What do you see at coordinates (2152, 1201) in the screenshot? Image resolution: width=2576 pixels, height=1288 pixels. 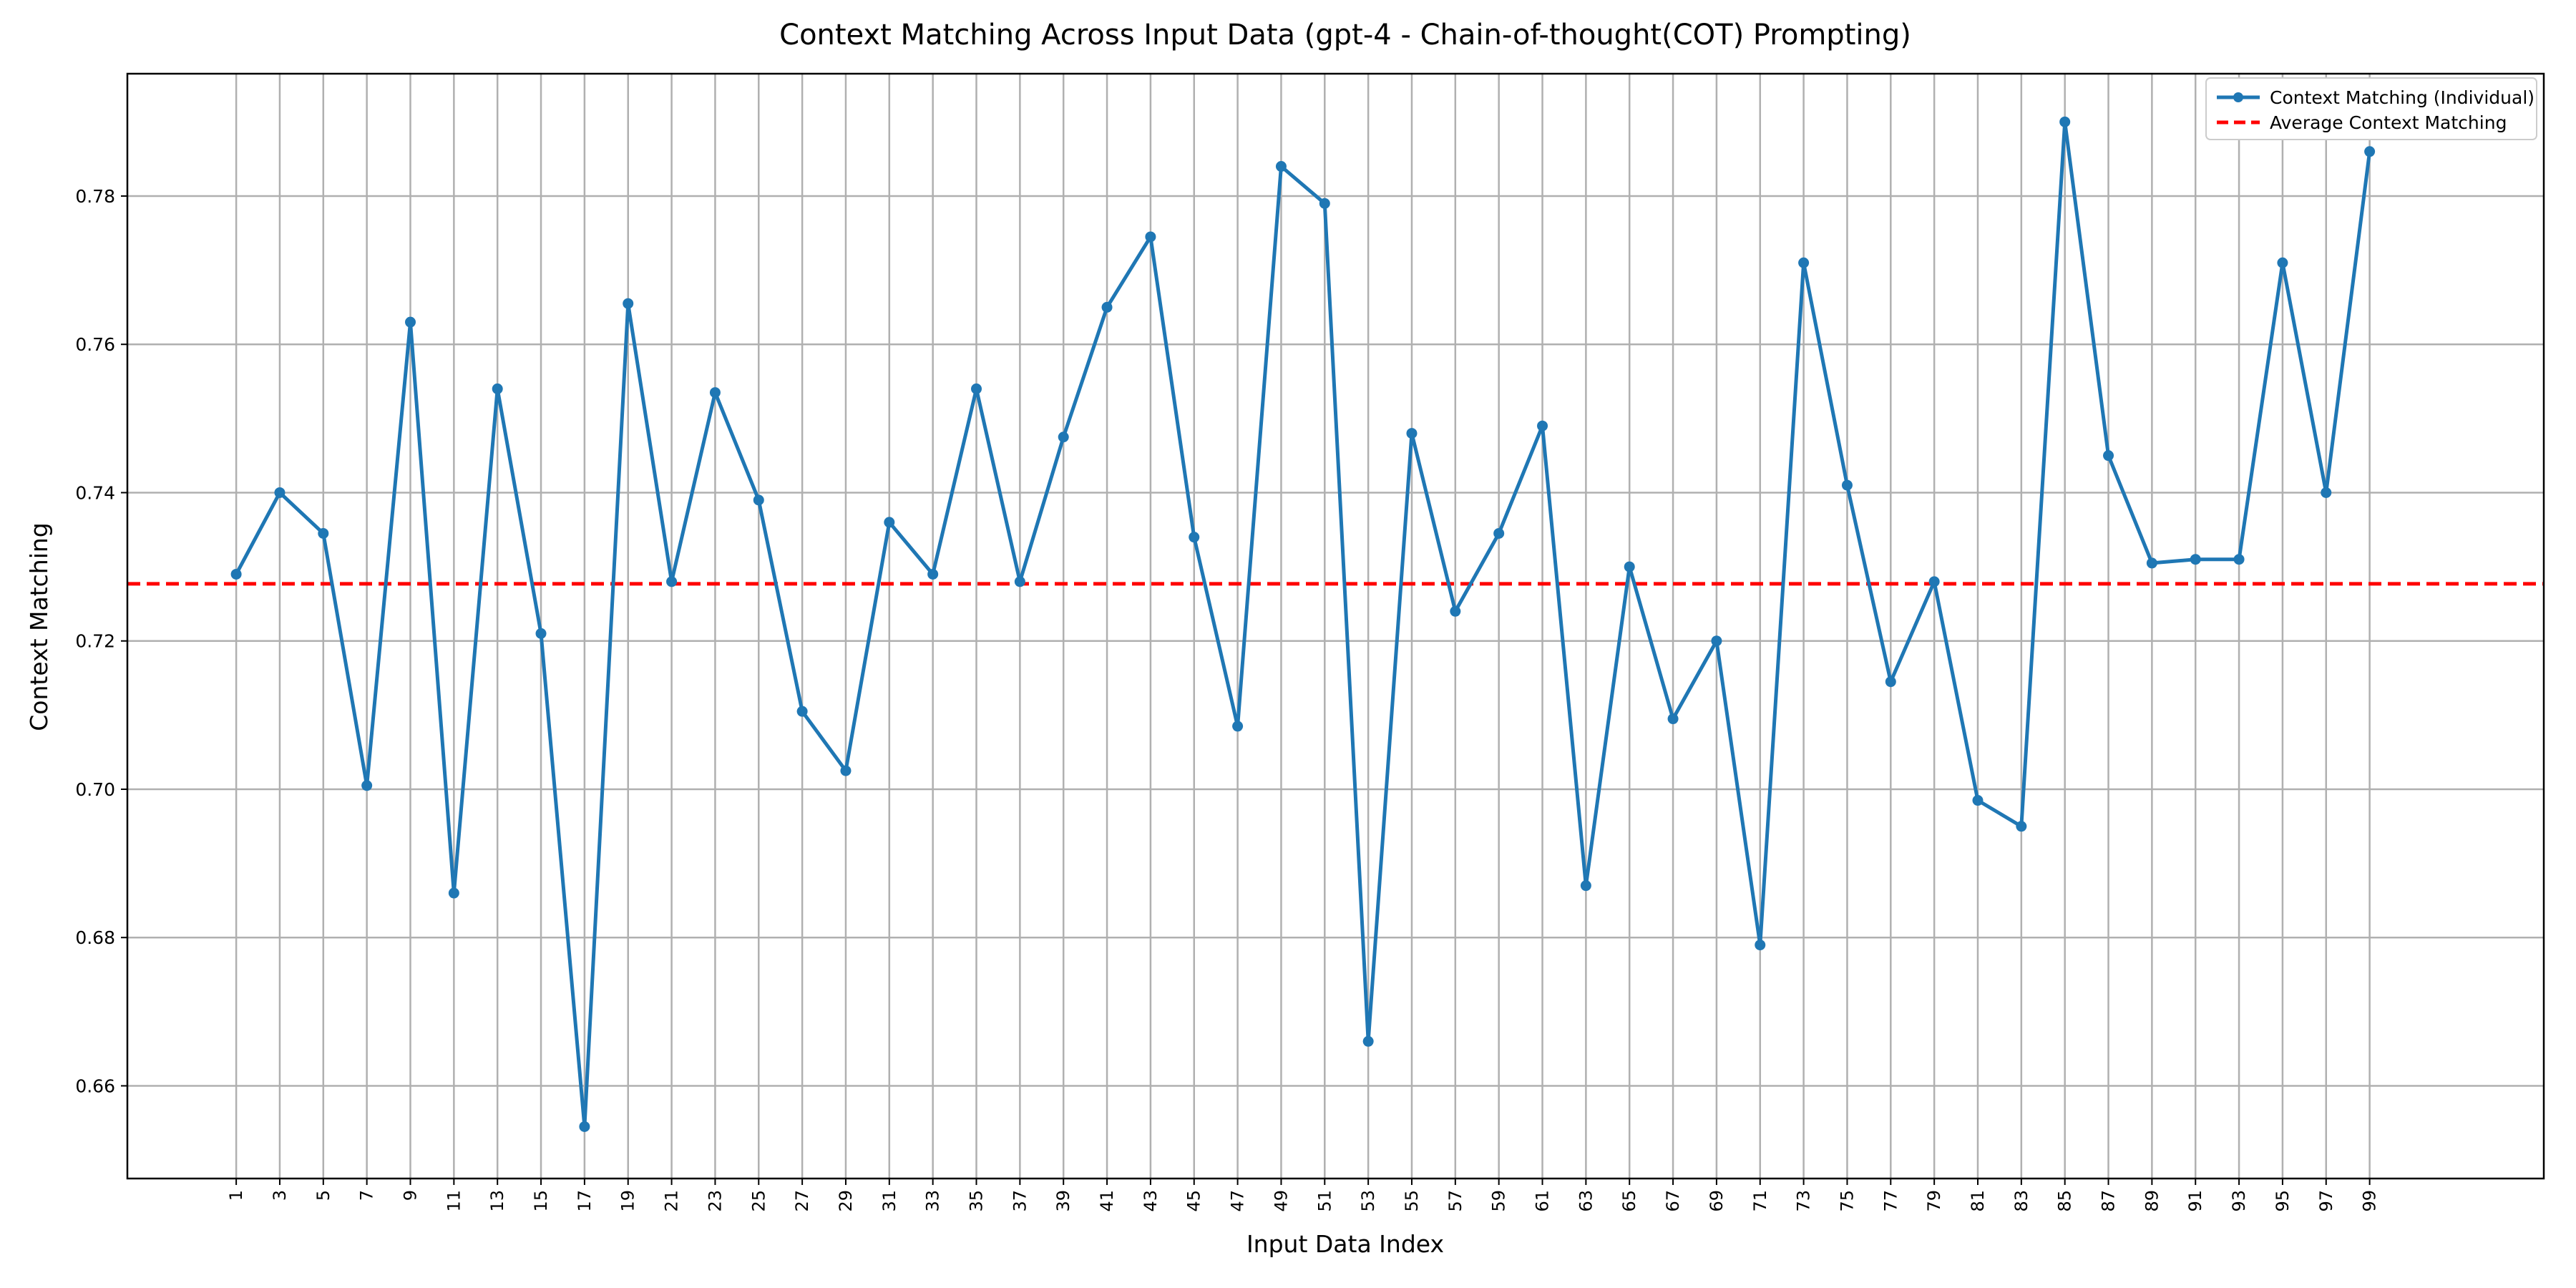 I see `x-tick-label: 89` at bounding box center [2152, 1201].